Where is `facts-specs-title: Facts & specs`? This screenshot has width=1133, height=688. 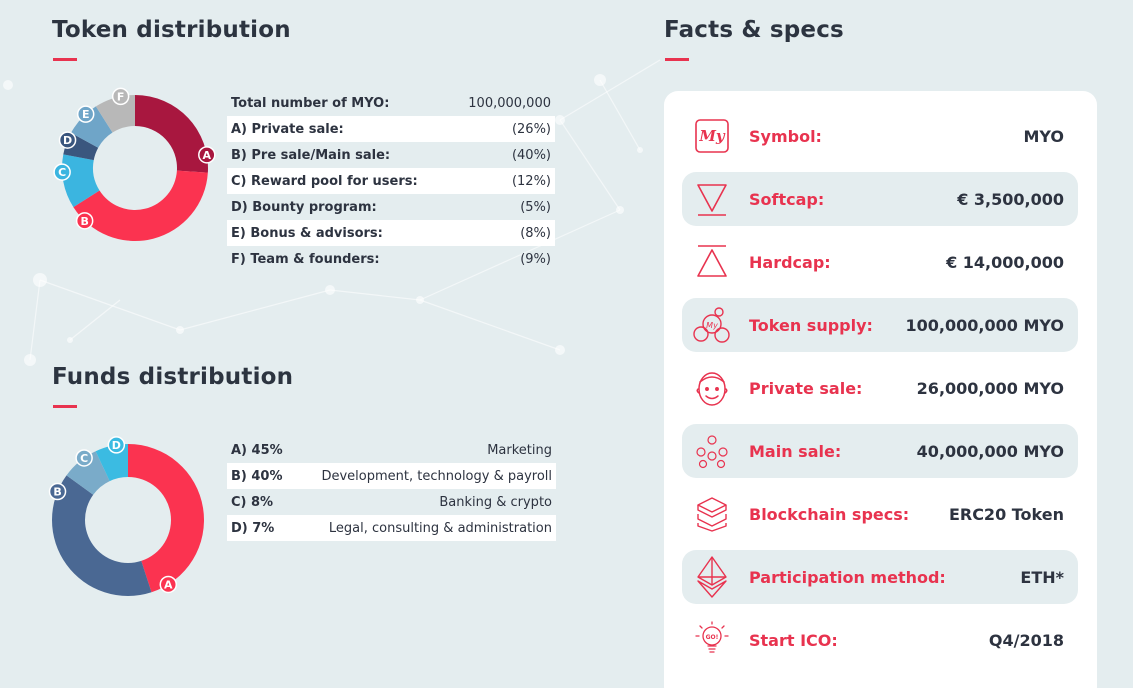
facts-specs-title: Facts & specs is located at coordinates (754, 30).